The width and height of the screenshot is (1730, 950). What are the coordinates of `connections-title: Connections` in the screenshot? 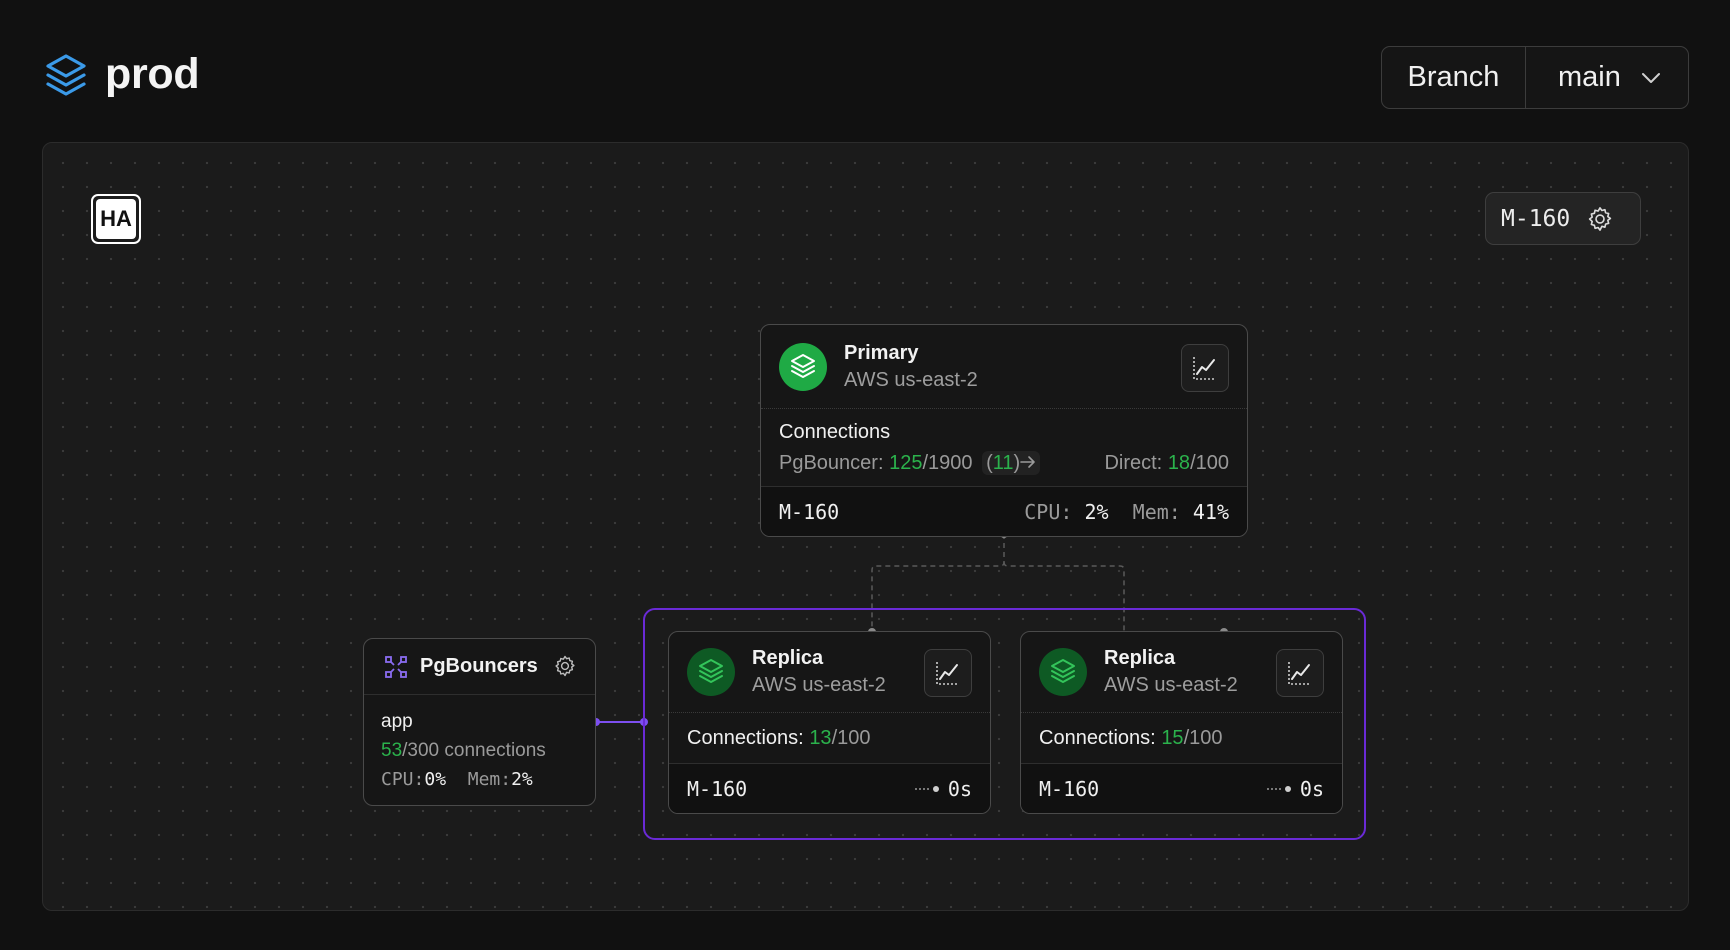 It's located at (835, 432).